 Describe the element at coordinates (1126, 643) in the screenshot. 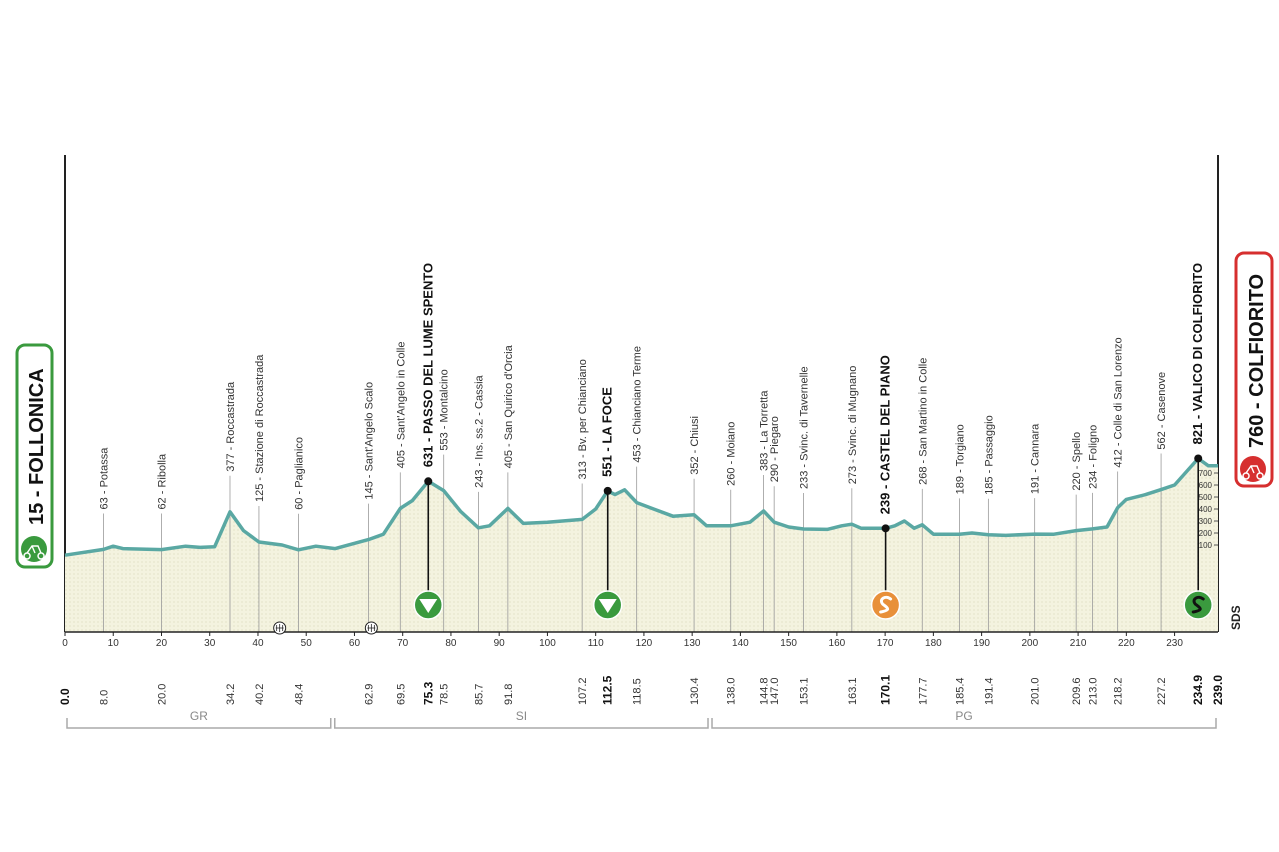

I see `x-tick-label: 220` at that location.